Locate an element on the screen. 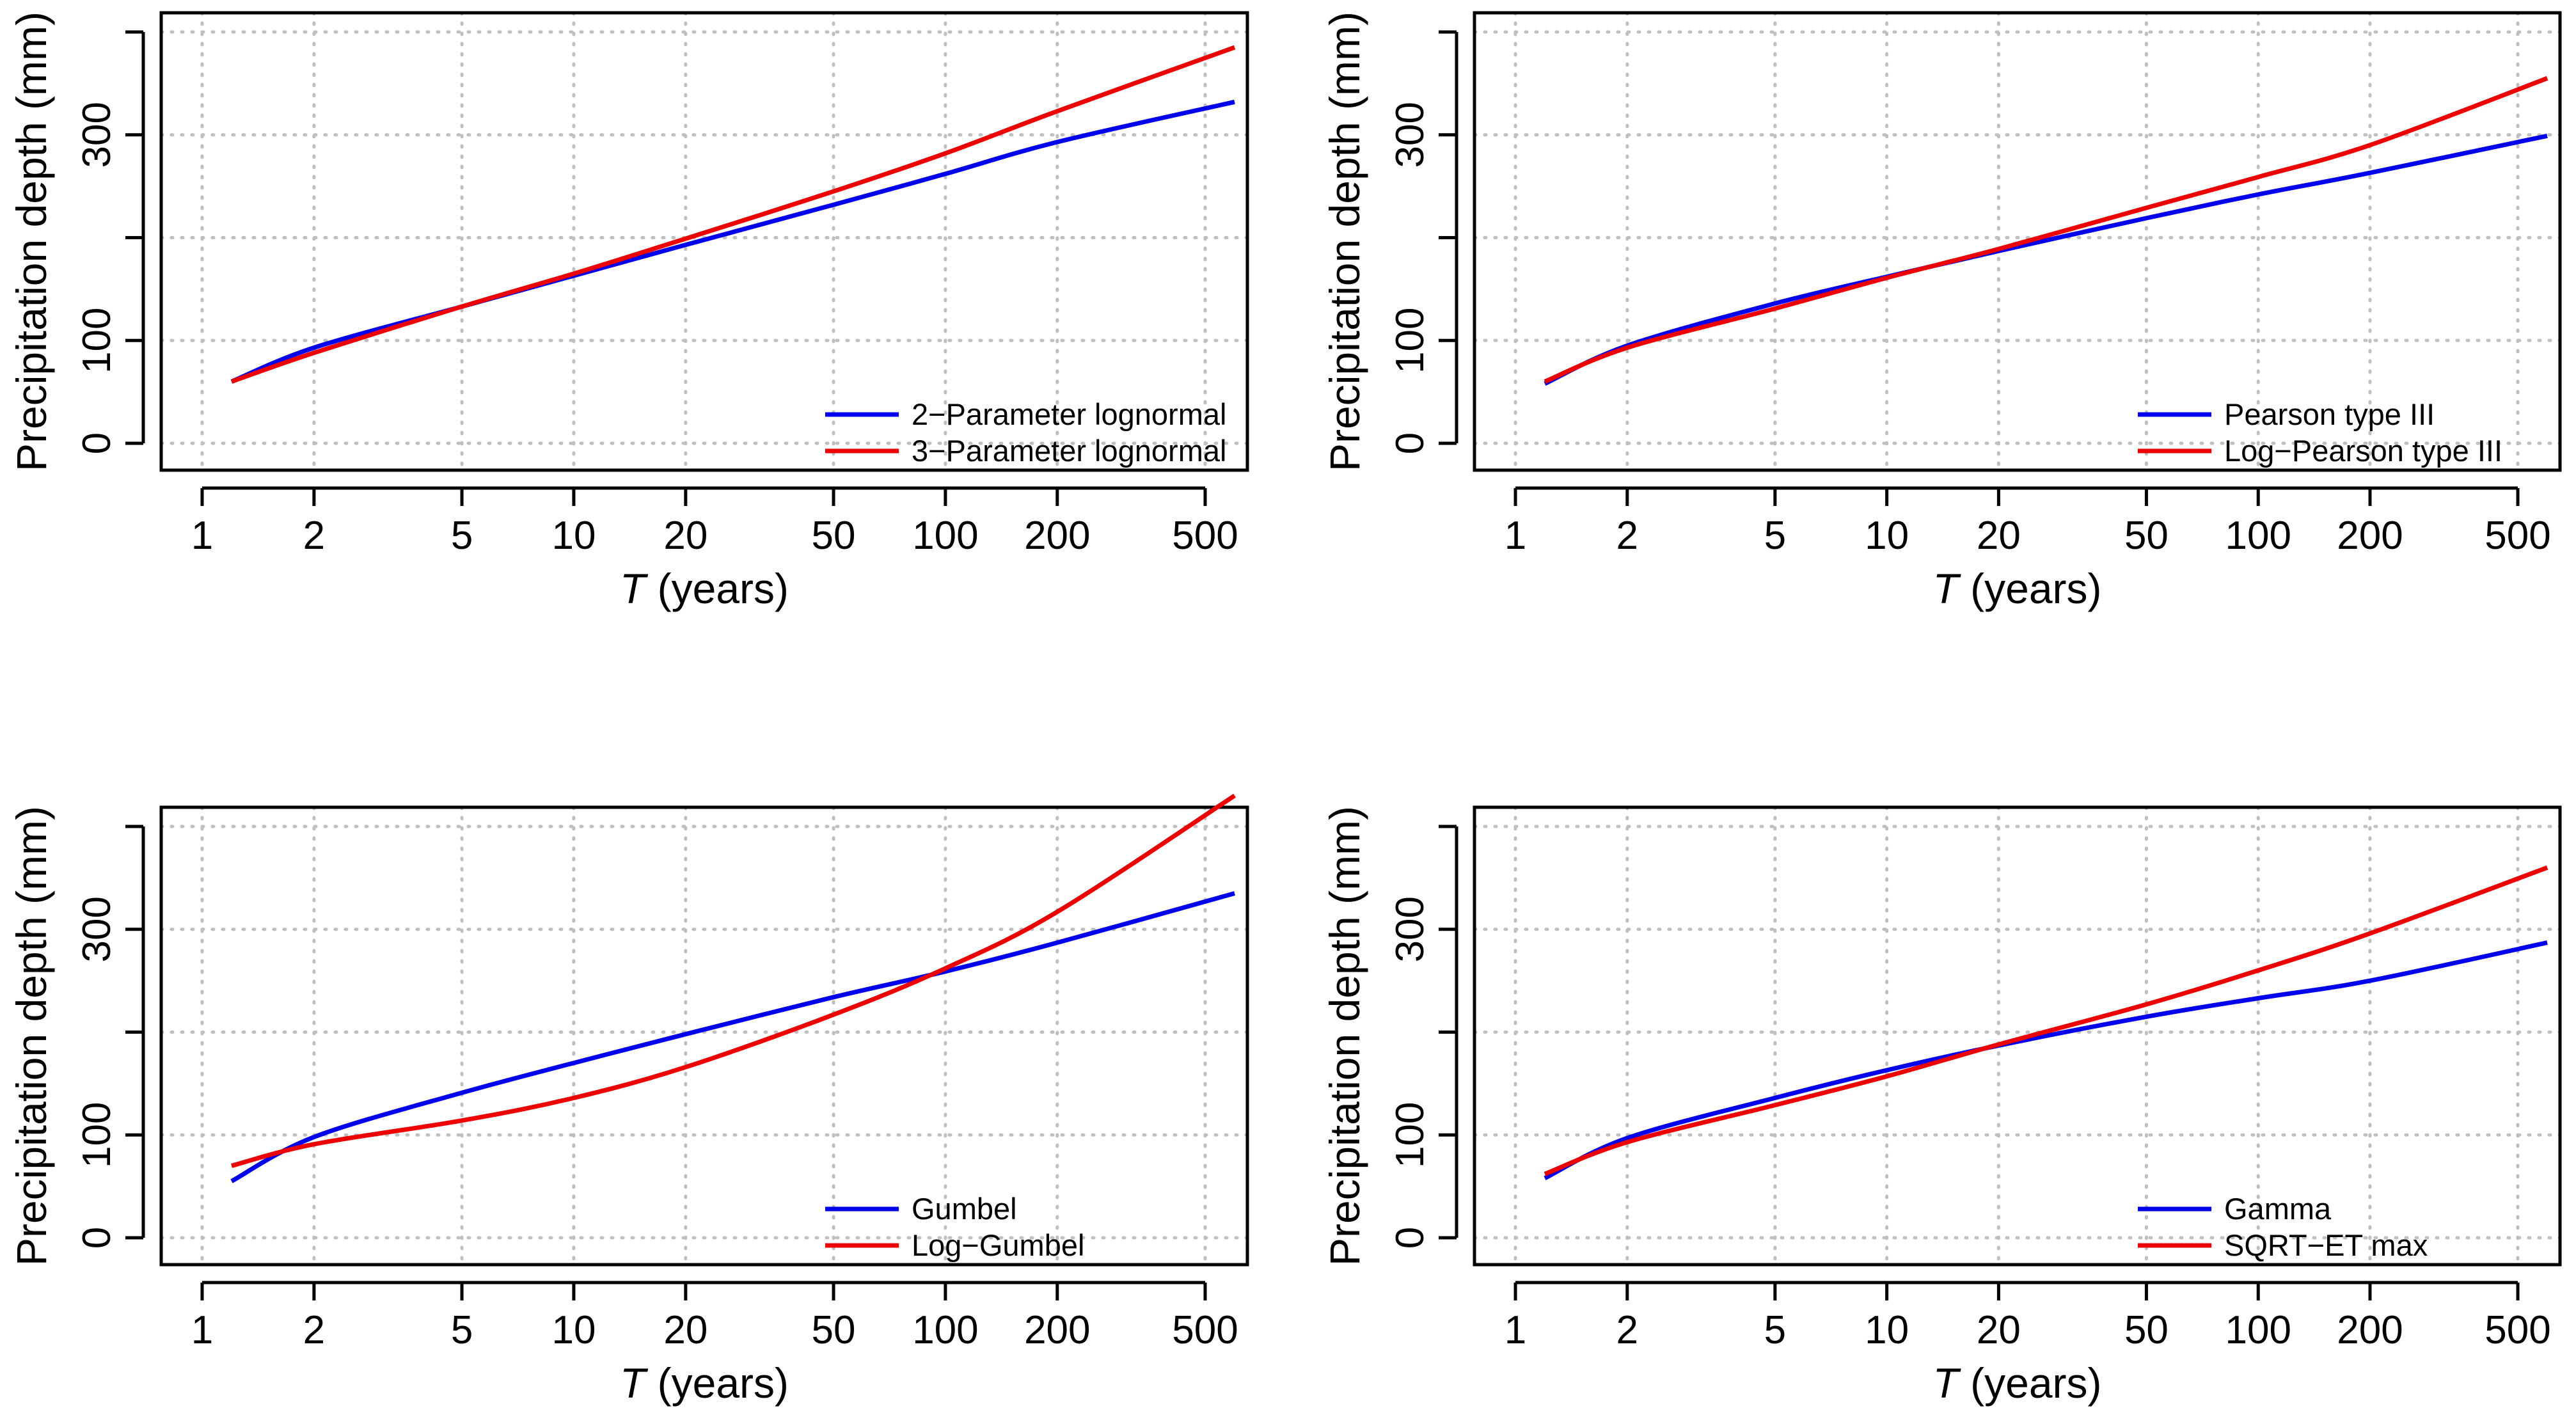 The height and width of the screenshot is (1422, 2576). legend-label-2: Log−Gumbel is located at coordinates (998, 1245).